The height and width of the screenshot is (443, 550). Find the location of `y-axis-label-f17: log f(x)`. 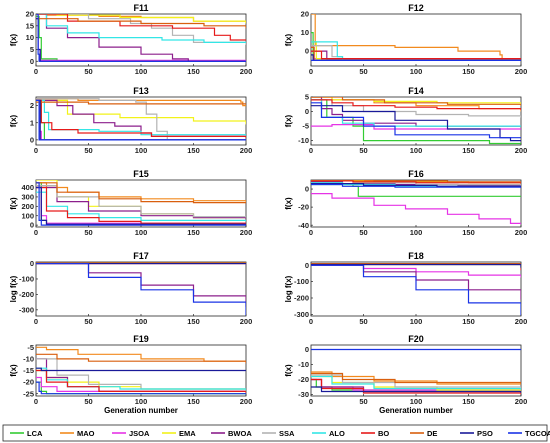

y-axis-label-f17: log f(x) is located at coordinates (13, 288).